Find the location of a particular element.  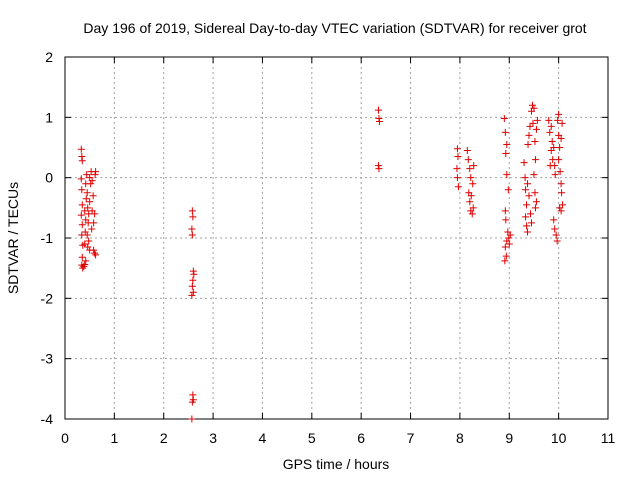

y-tick-label: 0 is located at coordinates (49, 178).